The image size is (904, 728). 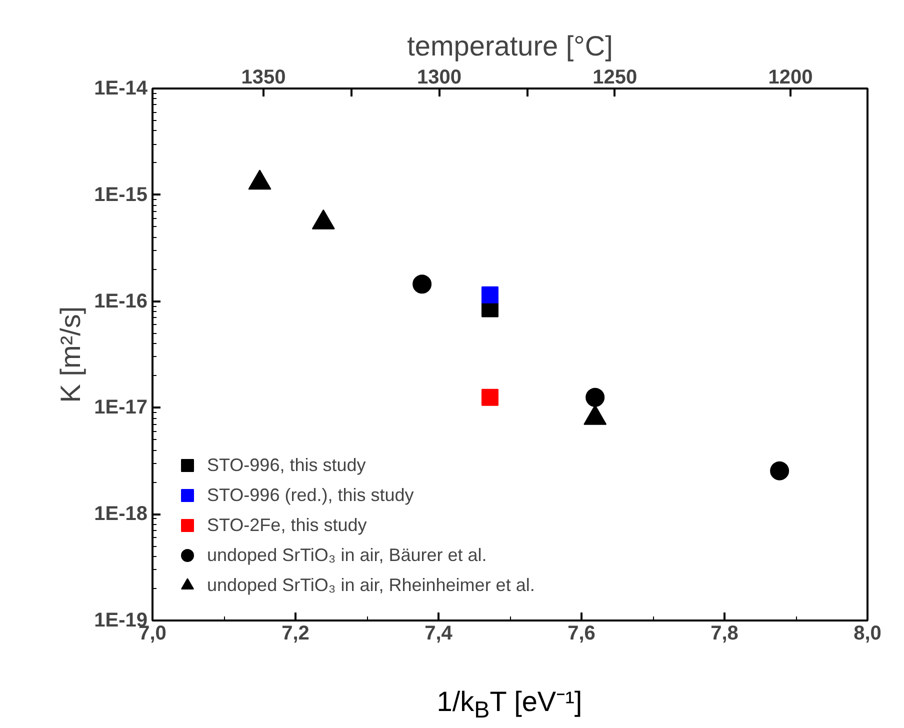 What do you see at coordinates (287, 525) in the screenshot?
I see `legend-label: STO-2Fe, this study` at bounding box center [287, 525].